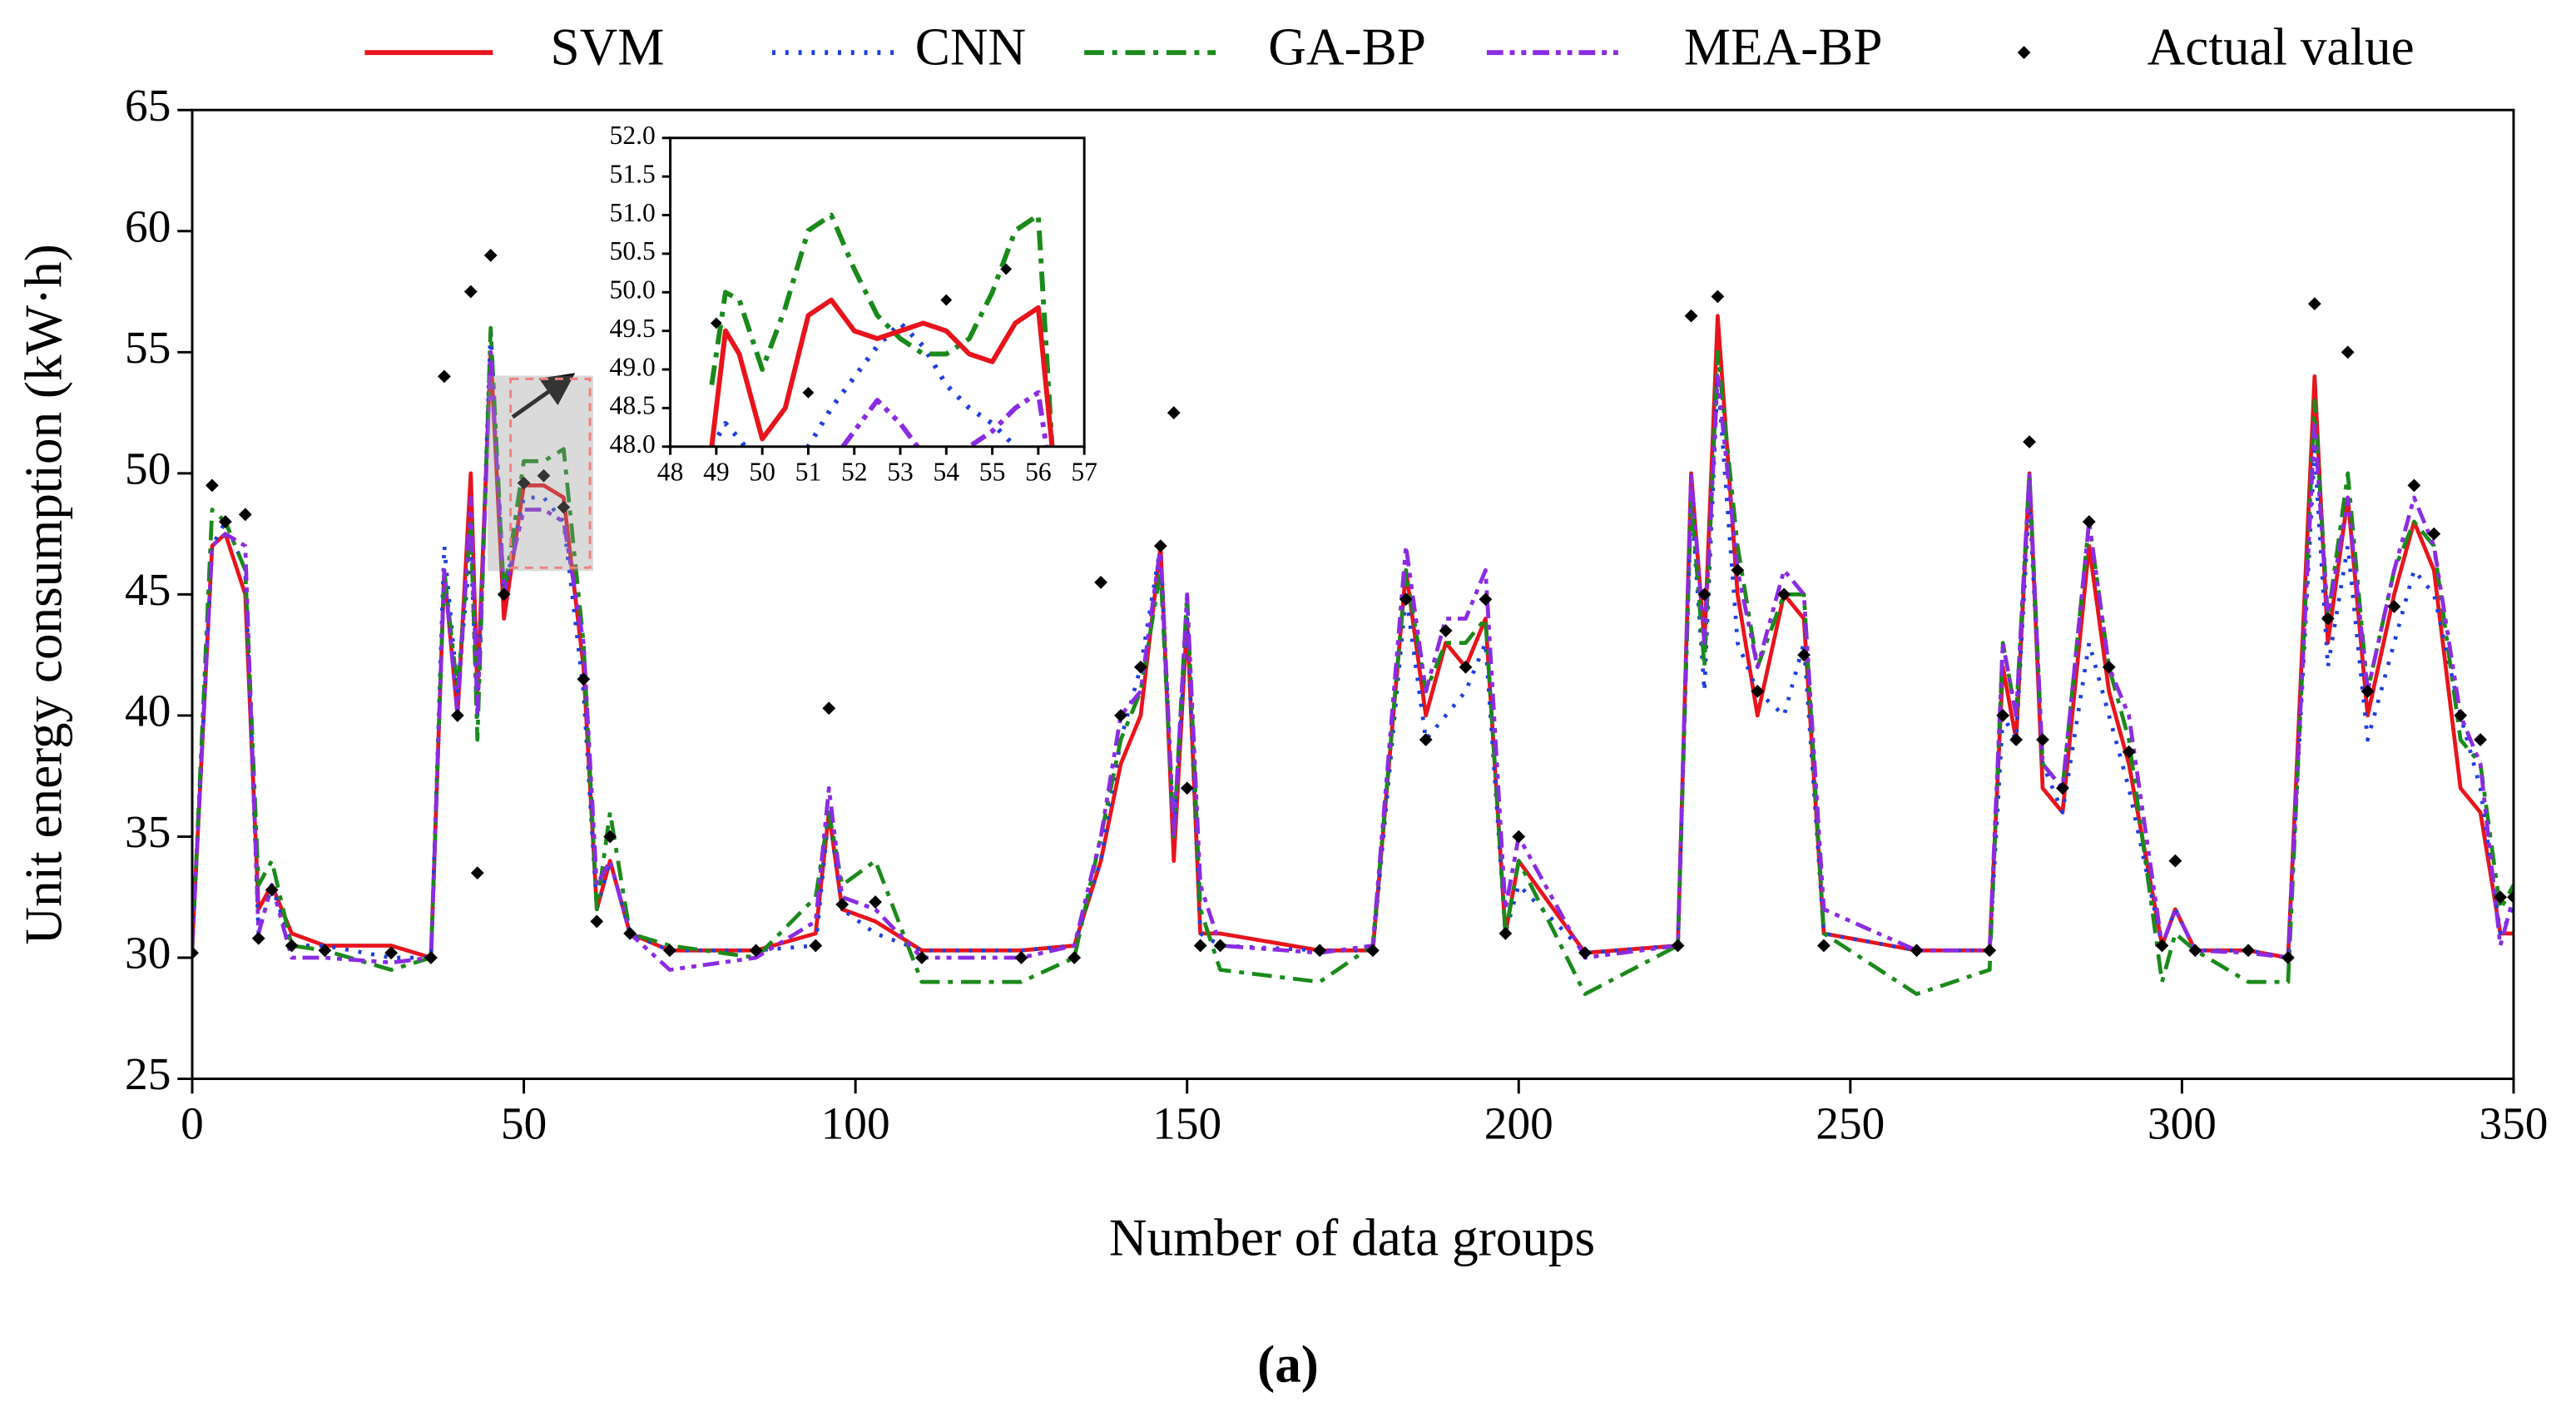 Image resolution: width=2576 pixels, height=1422 pixels. What do you see at coordinates (947, 472) in the screenshot?
I see `x-tick-label: 54` at bounding box center [947, 472].